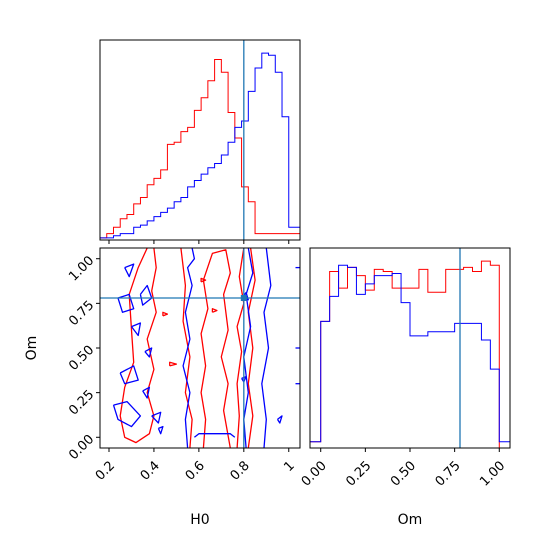 The height and width of the screenshot is (550, 550). Describe the element at coordinates (32, 348) in the screenshot. I see `y-axis-label: Om` at that location.